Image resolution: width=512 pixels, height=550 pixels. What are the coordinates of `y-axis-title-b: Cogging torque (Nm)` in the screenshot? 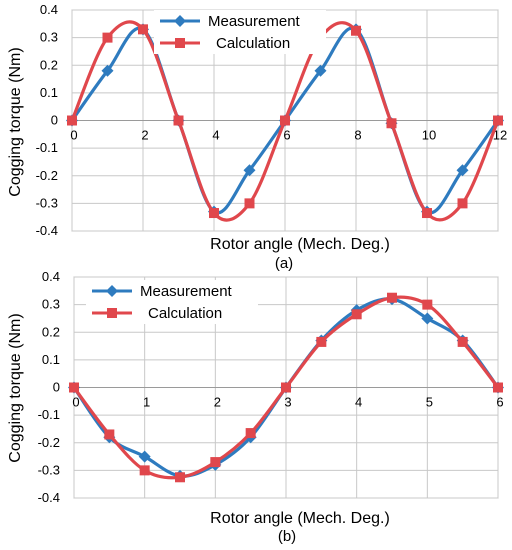 It's located at (15, 387).